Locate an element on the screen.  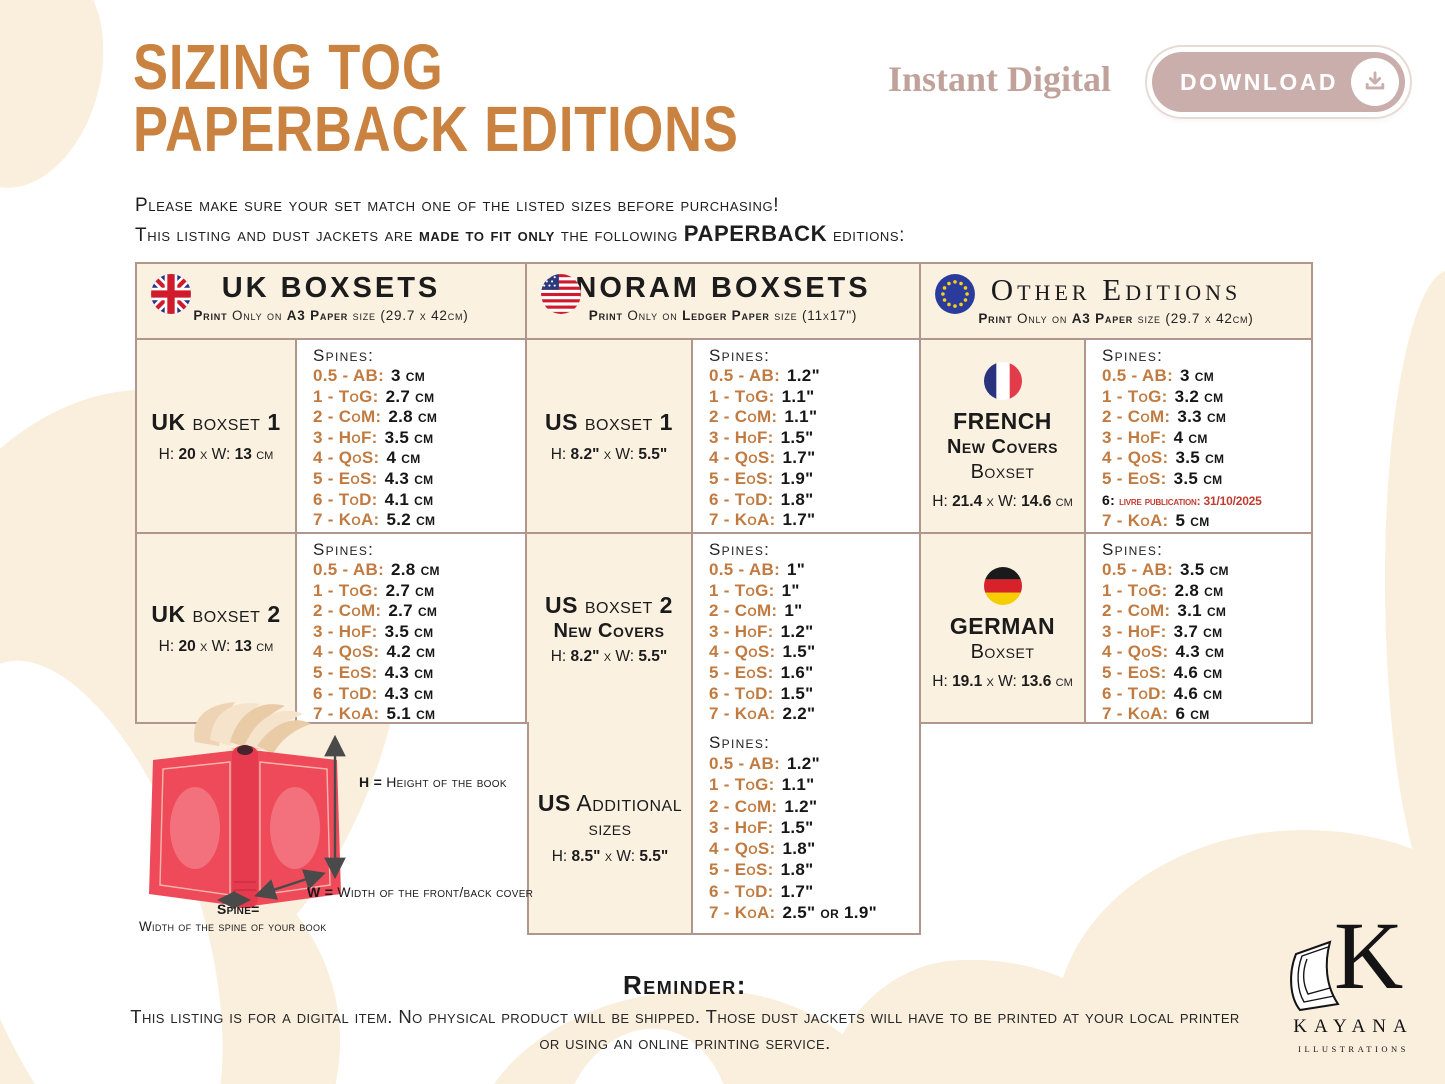
spine-label: Spine= is located at coordinates (238, 909).